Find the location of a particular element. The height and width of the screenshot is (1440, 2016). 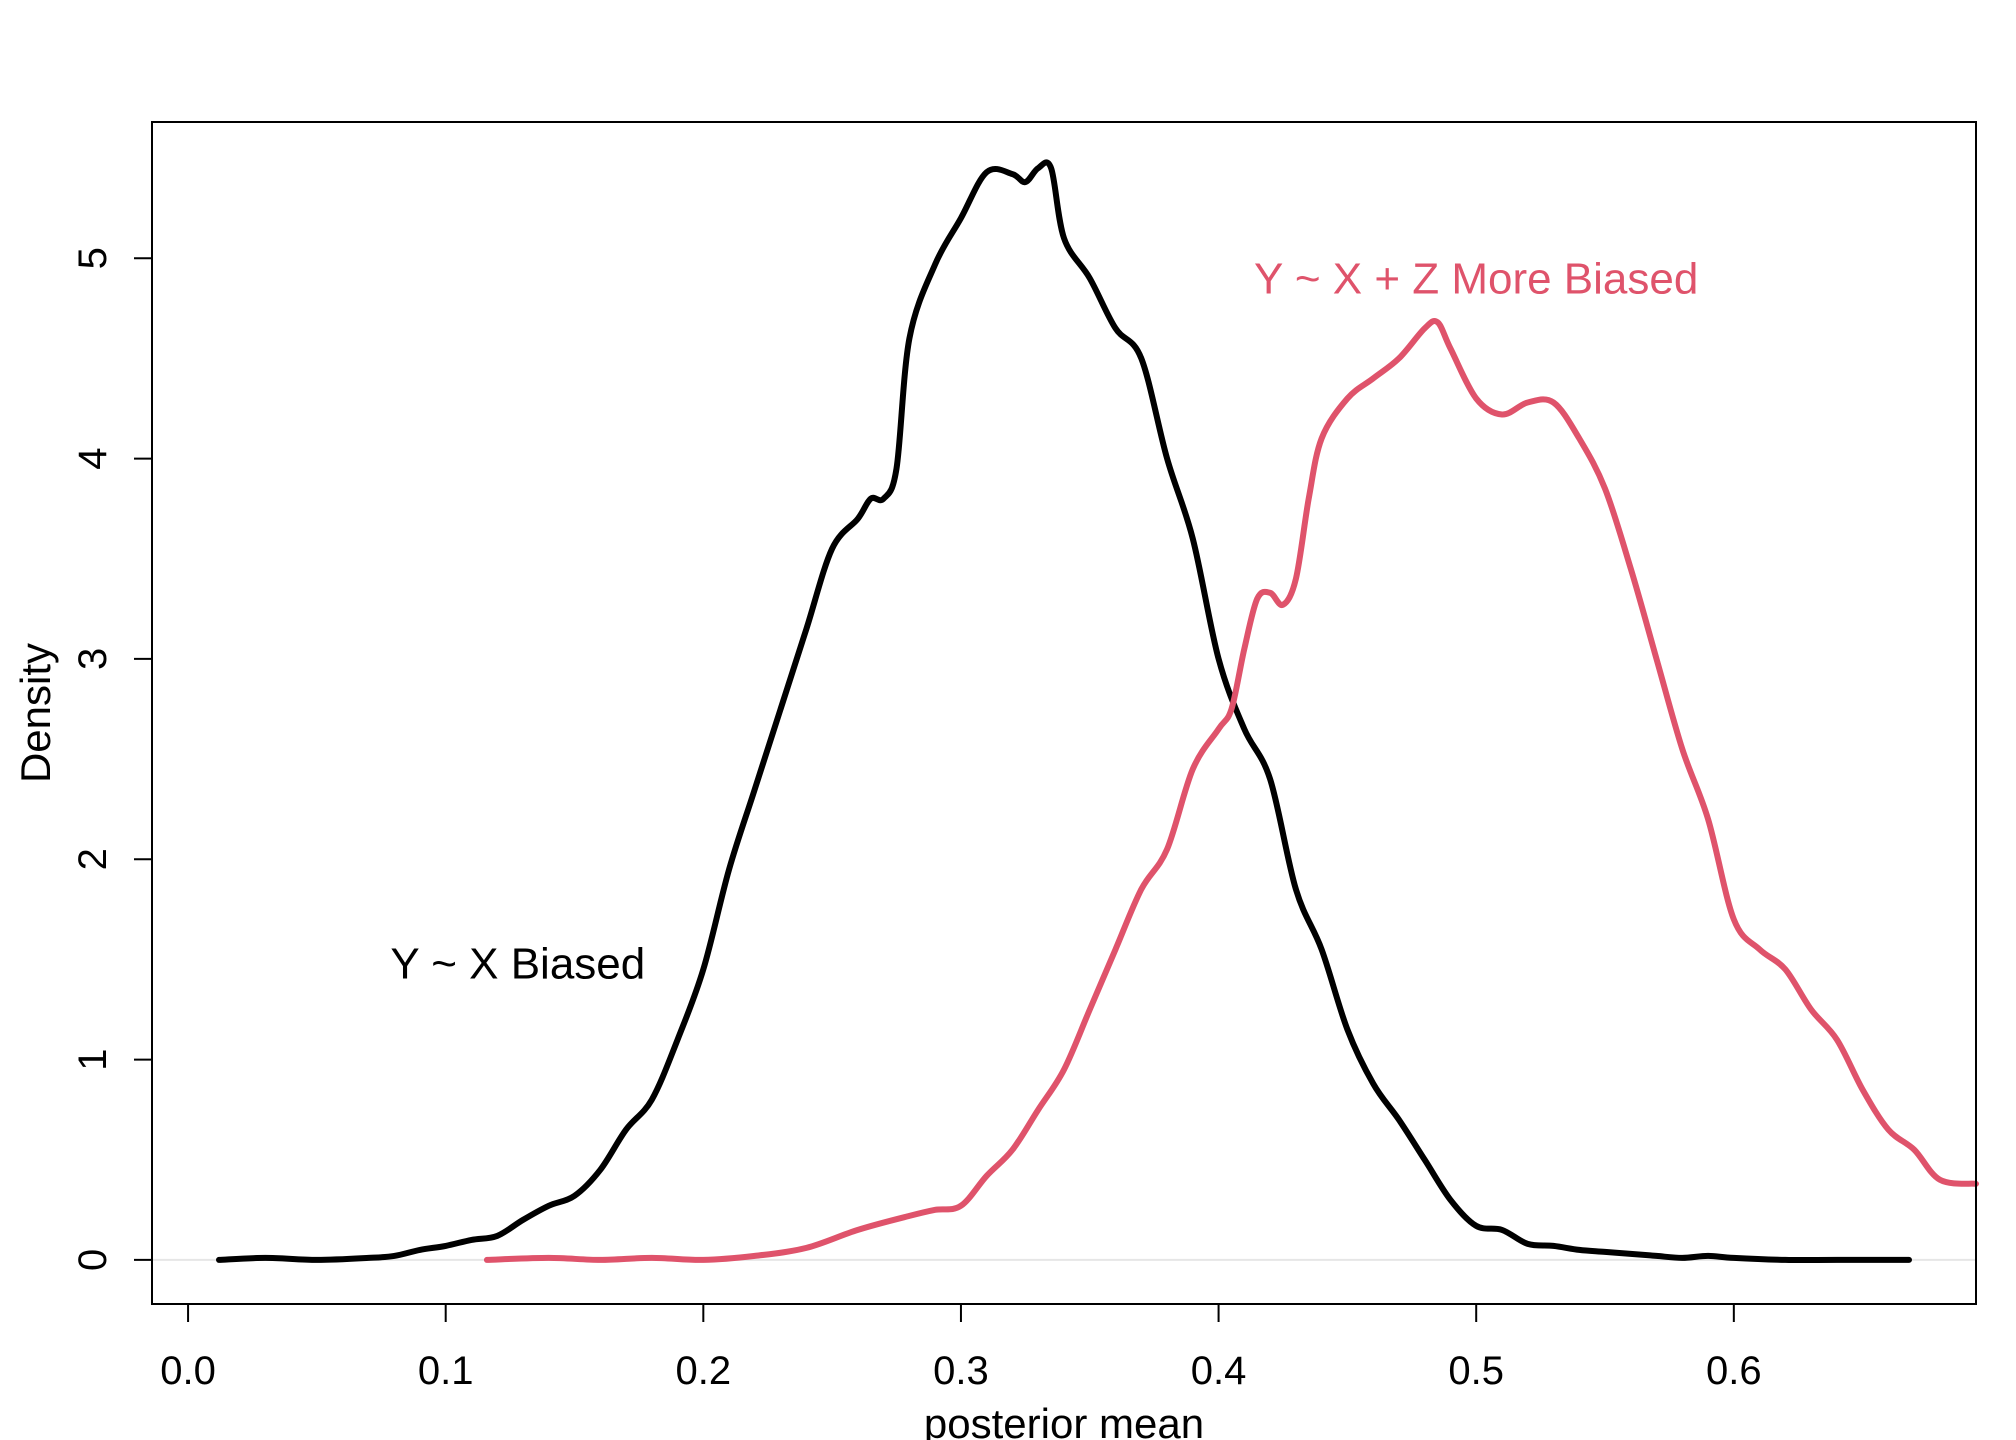

y-tick-label: 3 is located at coordinates (93, 659).